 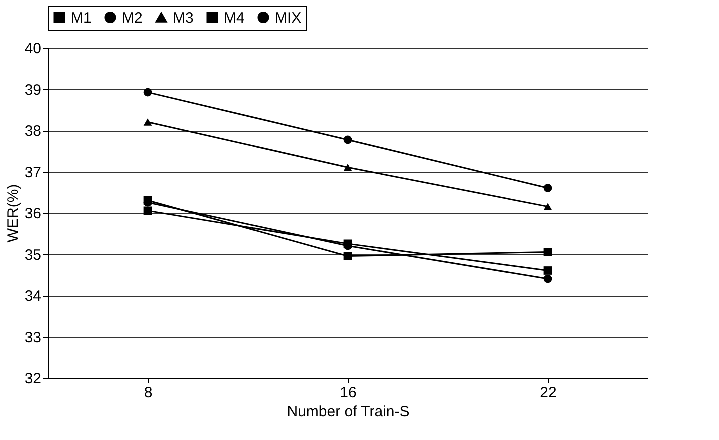 I want to click on x-tick-label: 22, so click(x=548, y=393).